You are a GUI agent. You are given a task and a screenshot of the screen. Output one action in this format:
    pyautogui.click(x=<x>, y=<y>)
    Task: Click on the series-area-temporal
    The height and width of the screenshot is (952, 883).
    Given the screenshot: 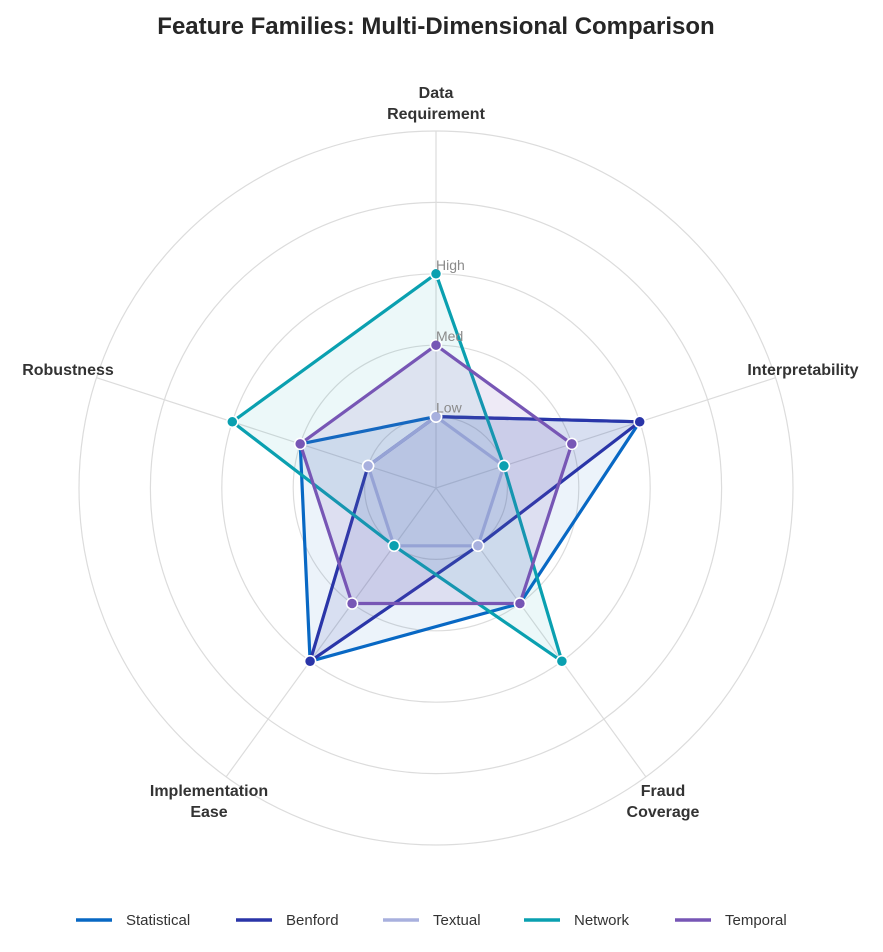 What is the action you would take?
    pyautogui.click(x=436, y=474)
    